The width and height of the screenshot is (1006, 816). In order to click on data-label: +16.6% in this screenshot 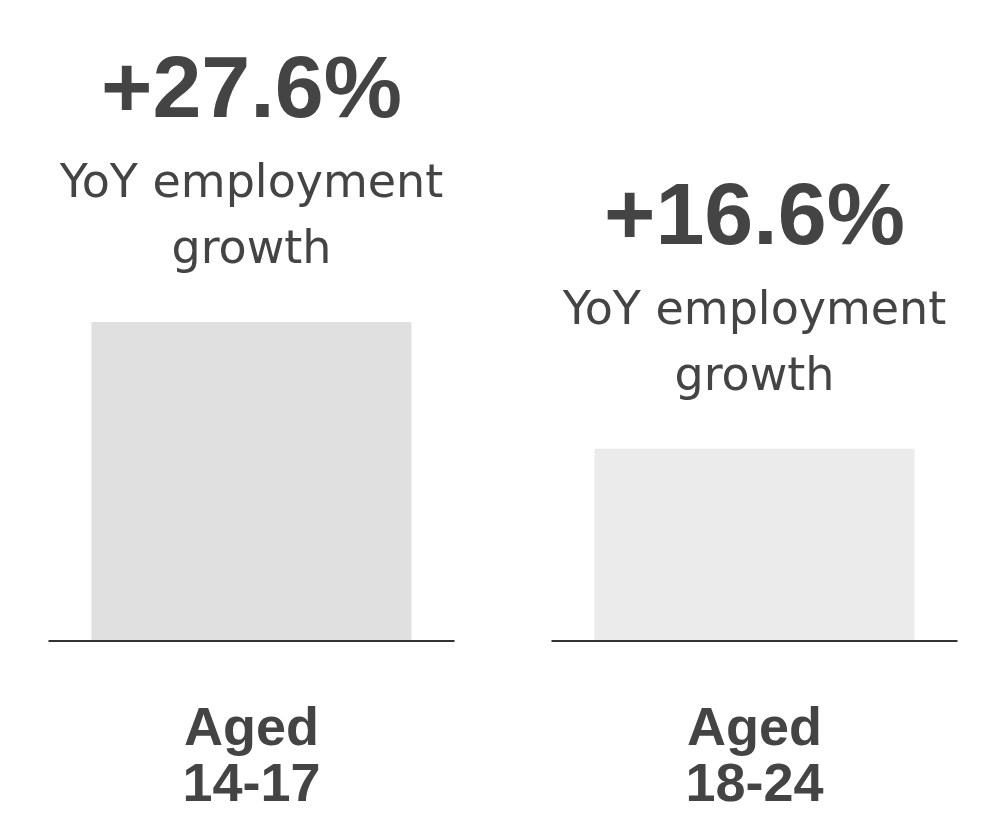, I will do `click(754, 213)`.